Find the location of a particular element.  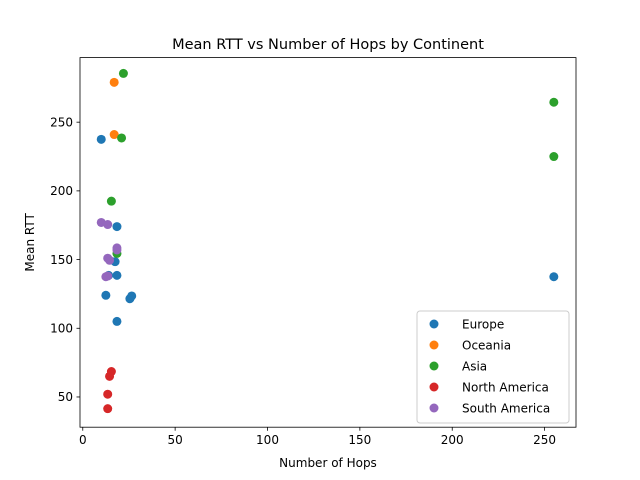

legend-box is located at coordinates (493, 367).